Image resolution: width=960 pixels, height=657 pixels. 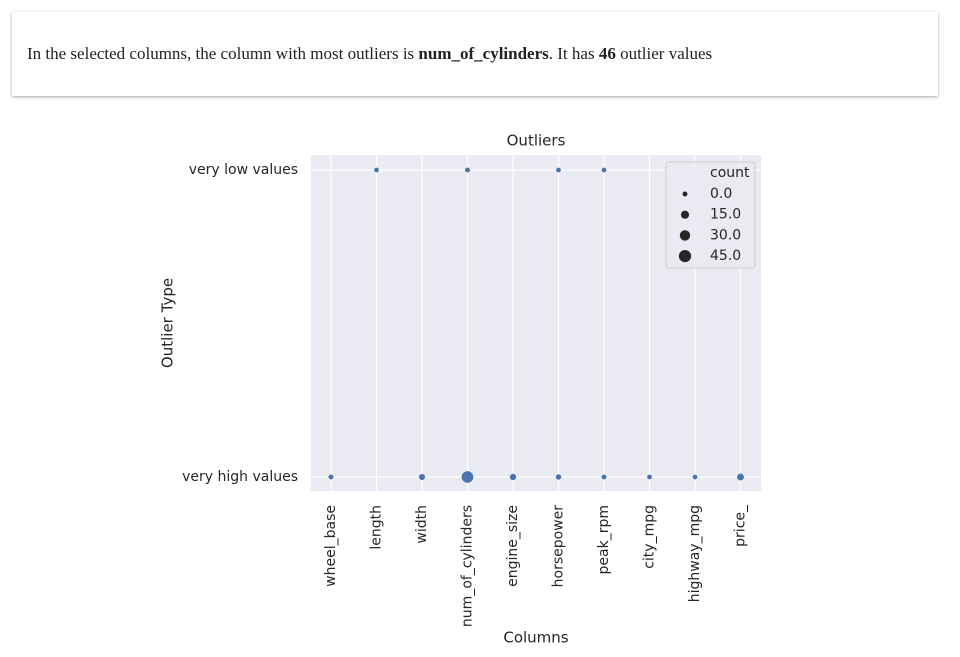 I want to click on y-tick-label: very high values, so click(x=240, y=477).